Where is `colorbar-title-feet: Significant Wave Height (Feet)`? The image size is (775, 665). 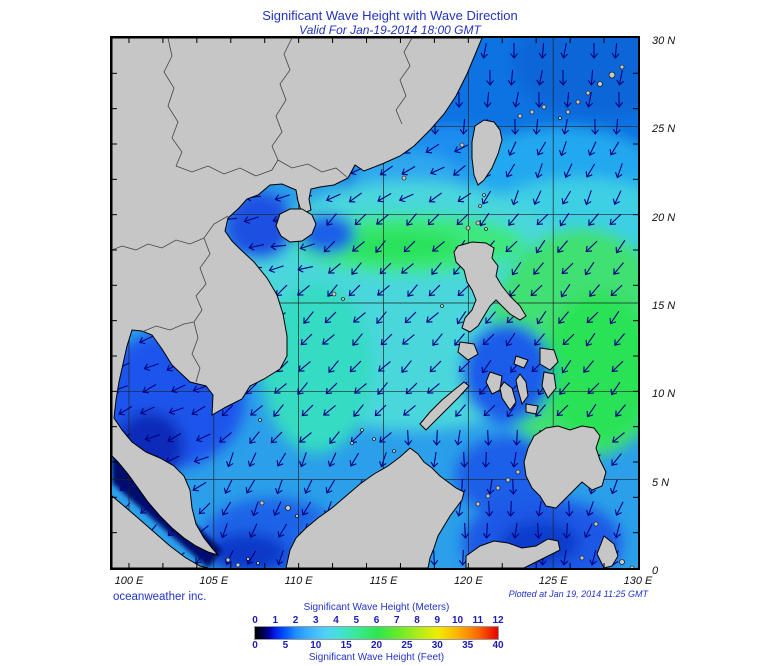 colorbar-title-feet: Significant Wave Height (Feet) is located at coordinates (376, 657).